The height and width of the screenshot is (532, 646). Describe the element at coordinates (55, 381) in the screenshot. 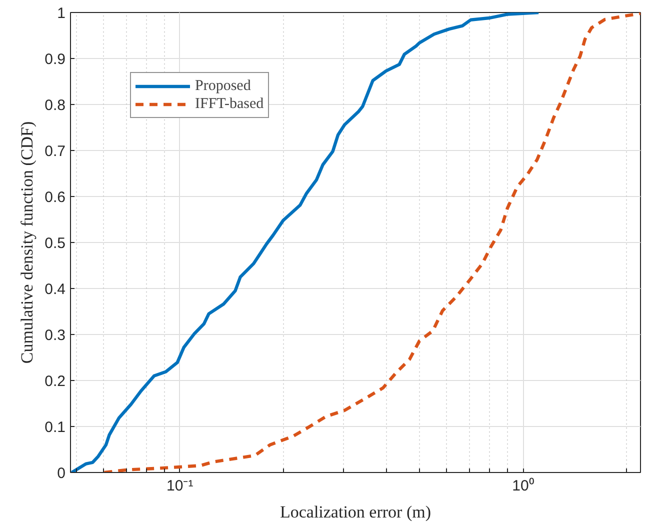

I see `y-tick-label: 0.2` at that location.